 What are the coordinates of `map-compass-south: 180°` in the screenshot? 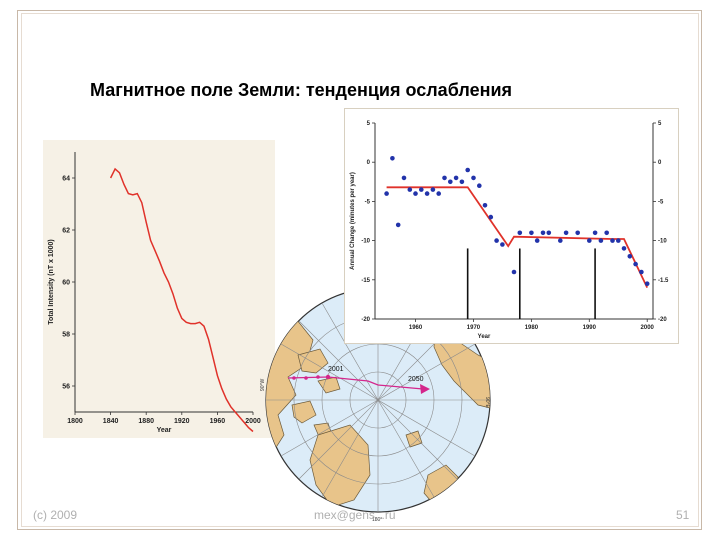 It's located at (377, 520).